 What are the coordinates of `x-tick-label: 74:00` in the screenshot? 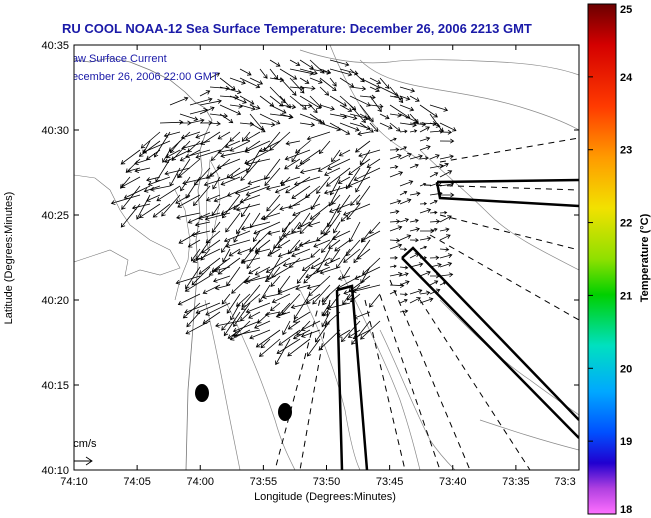 It's located at (200, 482).